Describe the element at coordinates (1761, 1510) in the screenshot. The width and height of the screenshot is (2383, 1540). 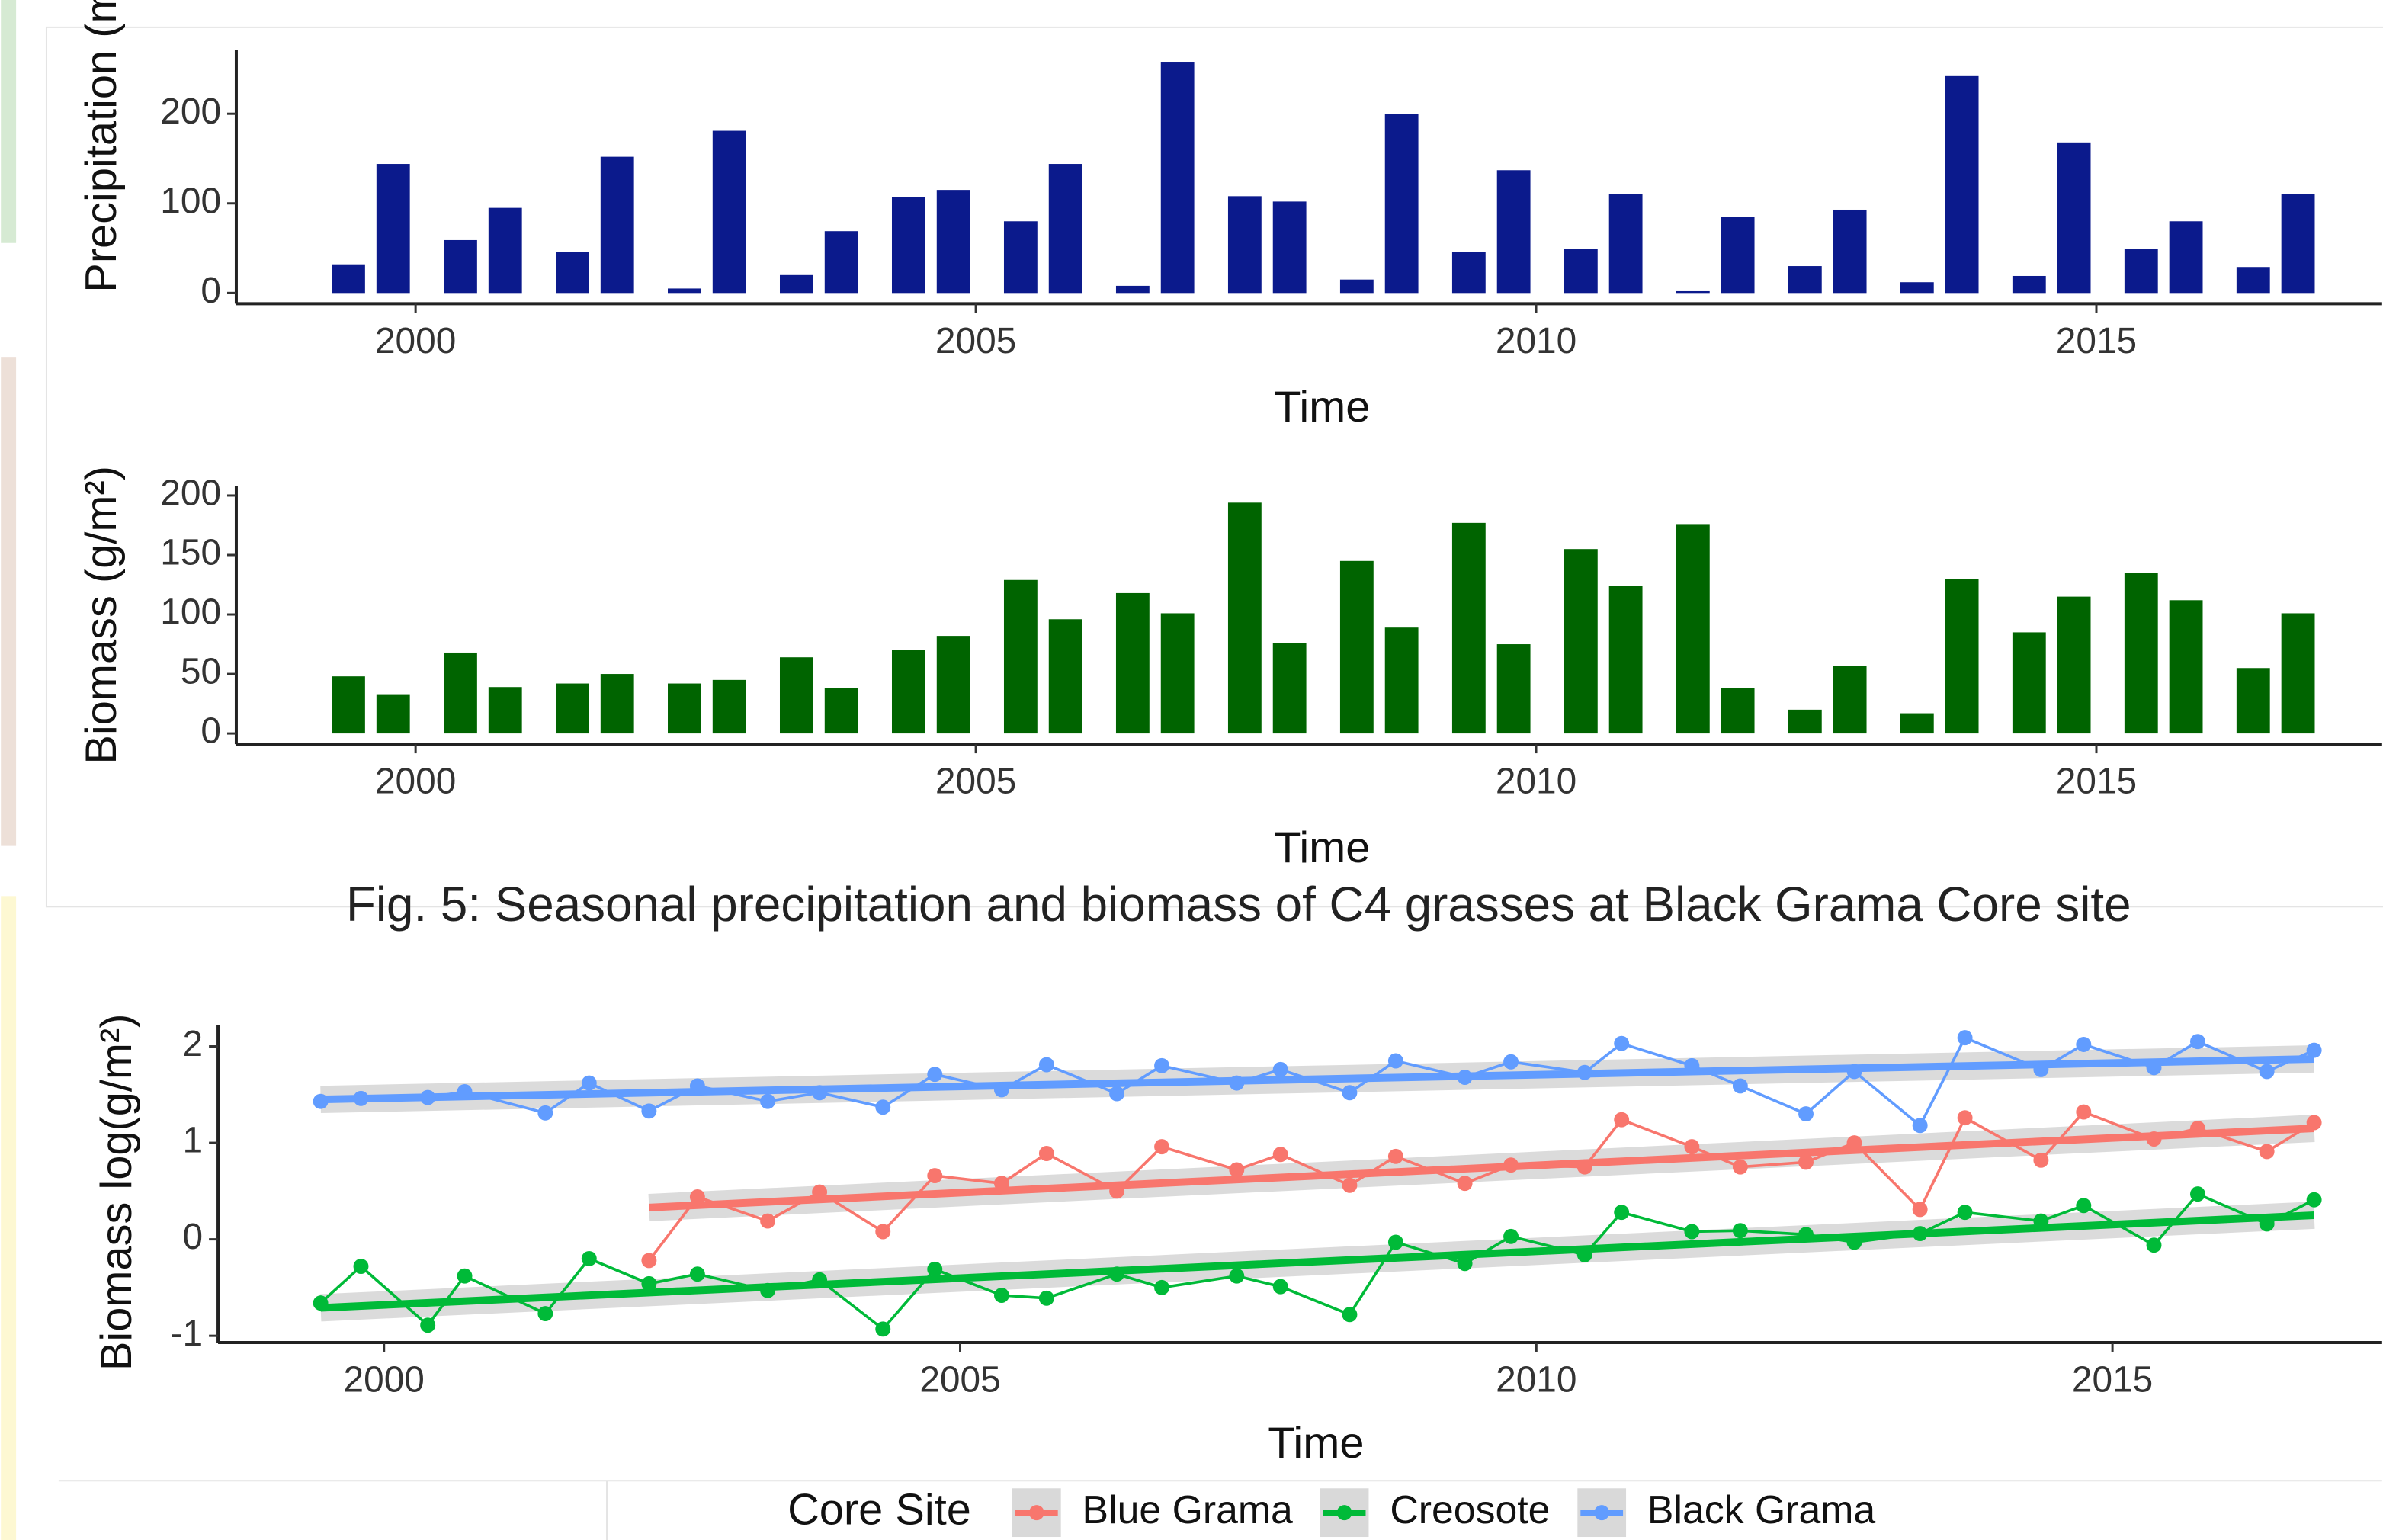
I see `legend-label: Black Grama` at that location.